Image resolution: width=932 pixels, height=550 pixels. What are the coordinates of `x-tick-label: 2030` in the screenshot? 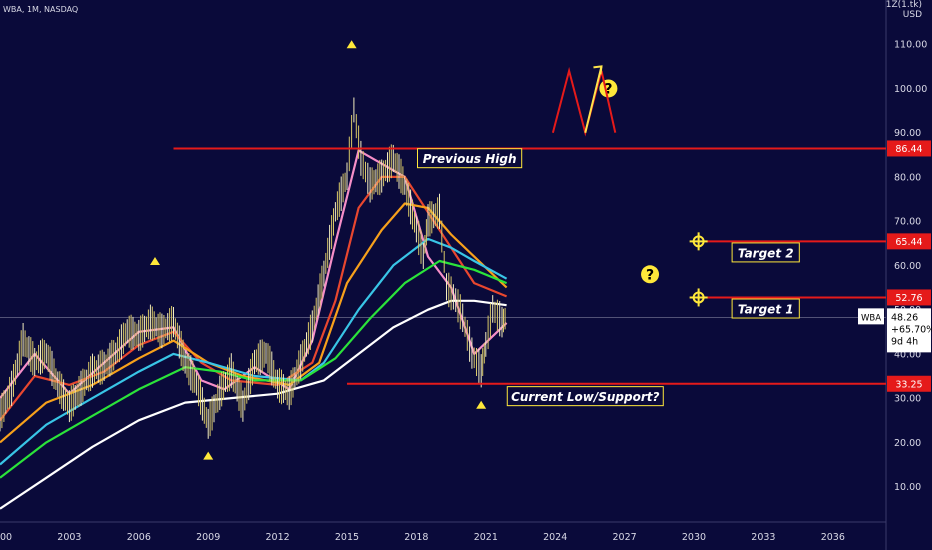 It's located at (694, 537).